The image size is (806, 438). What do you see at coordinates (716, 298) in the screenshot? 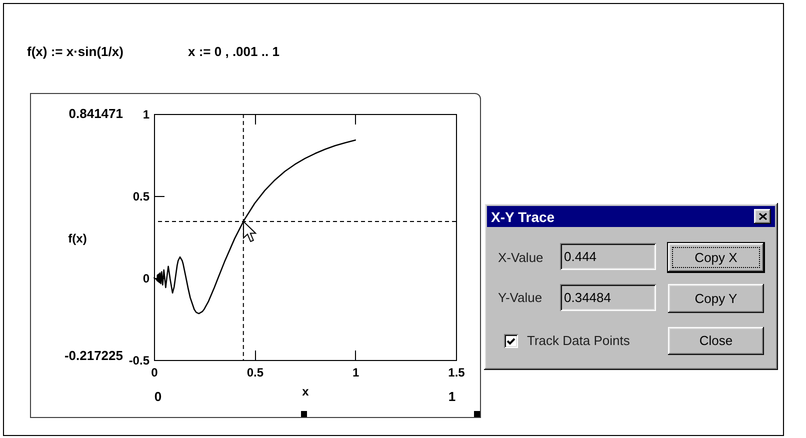
I see `button: Copy Y` at bounding box center [716, 298].